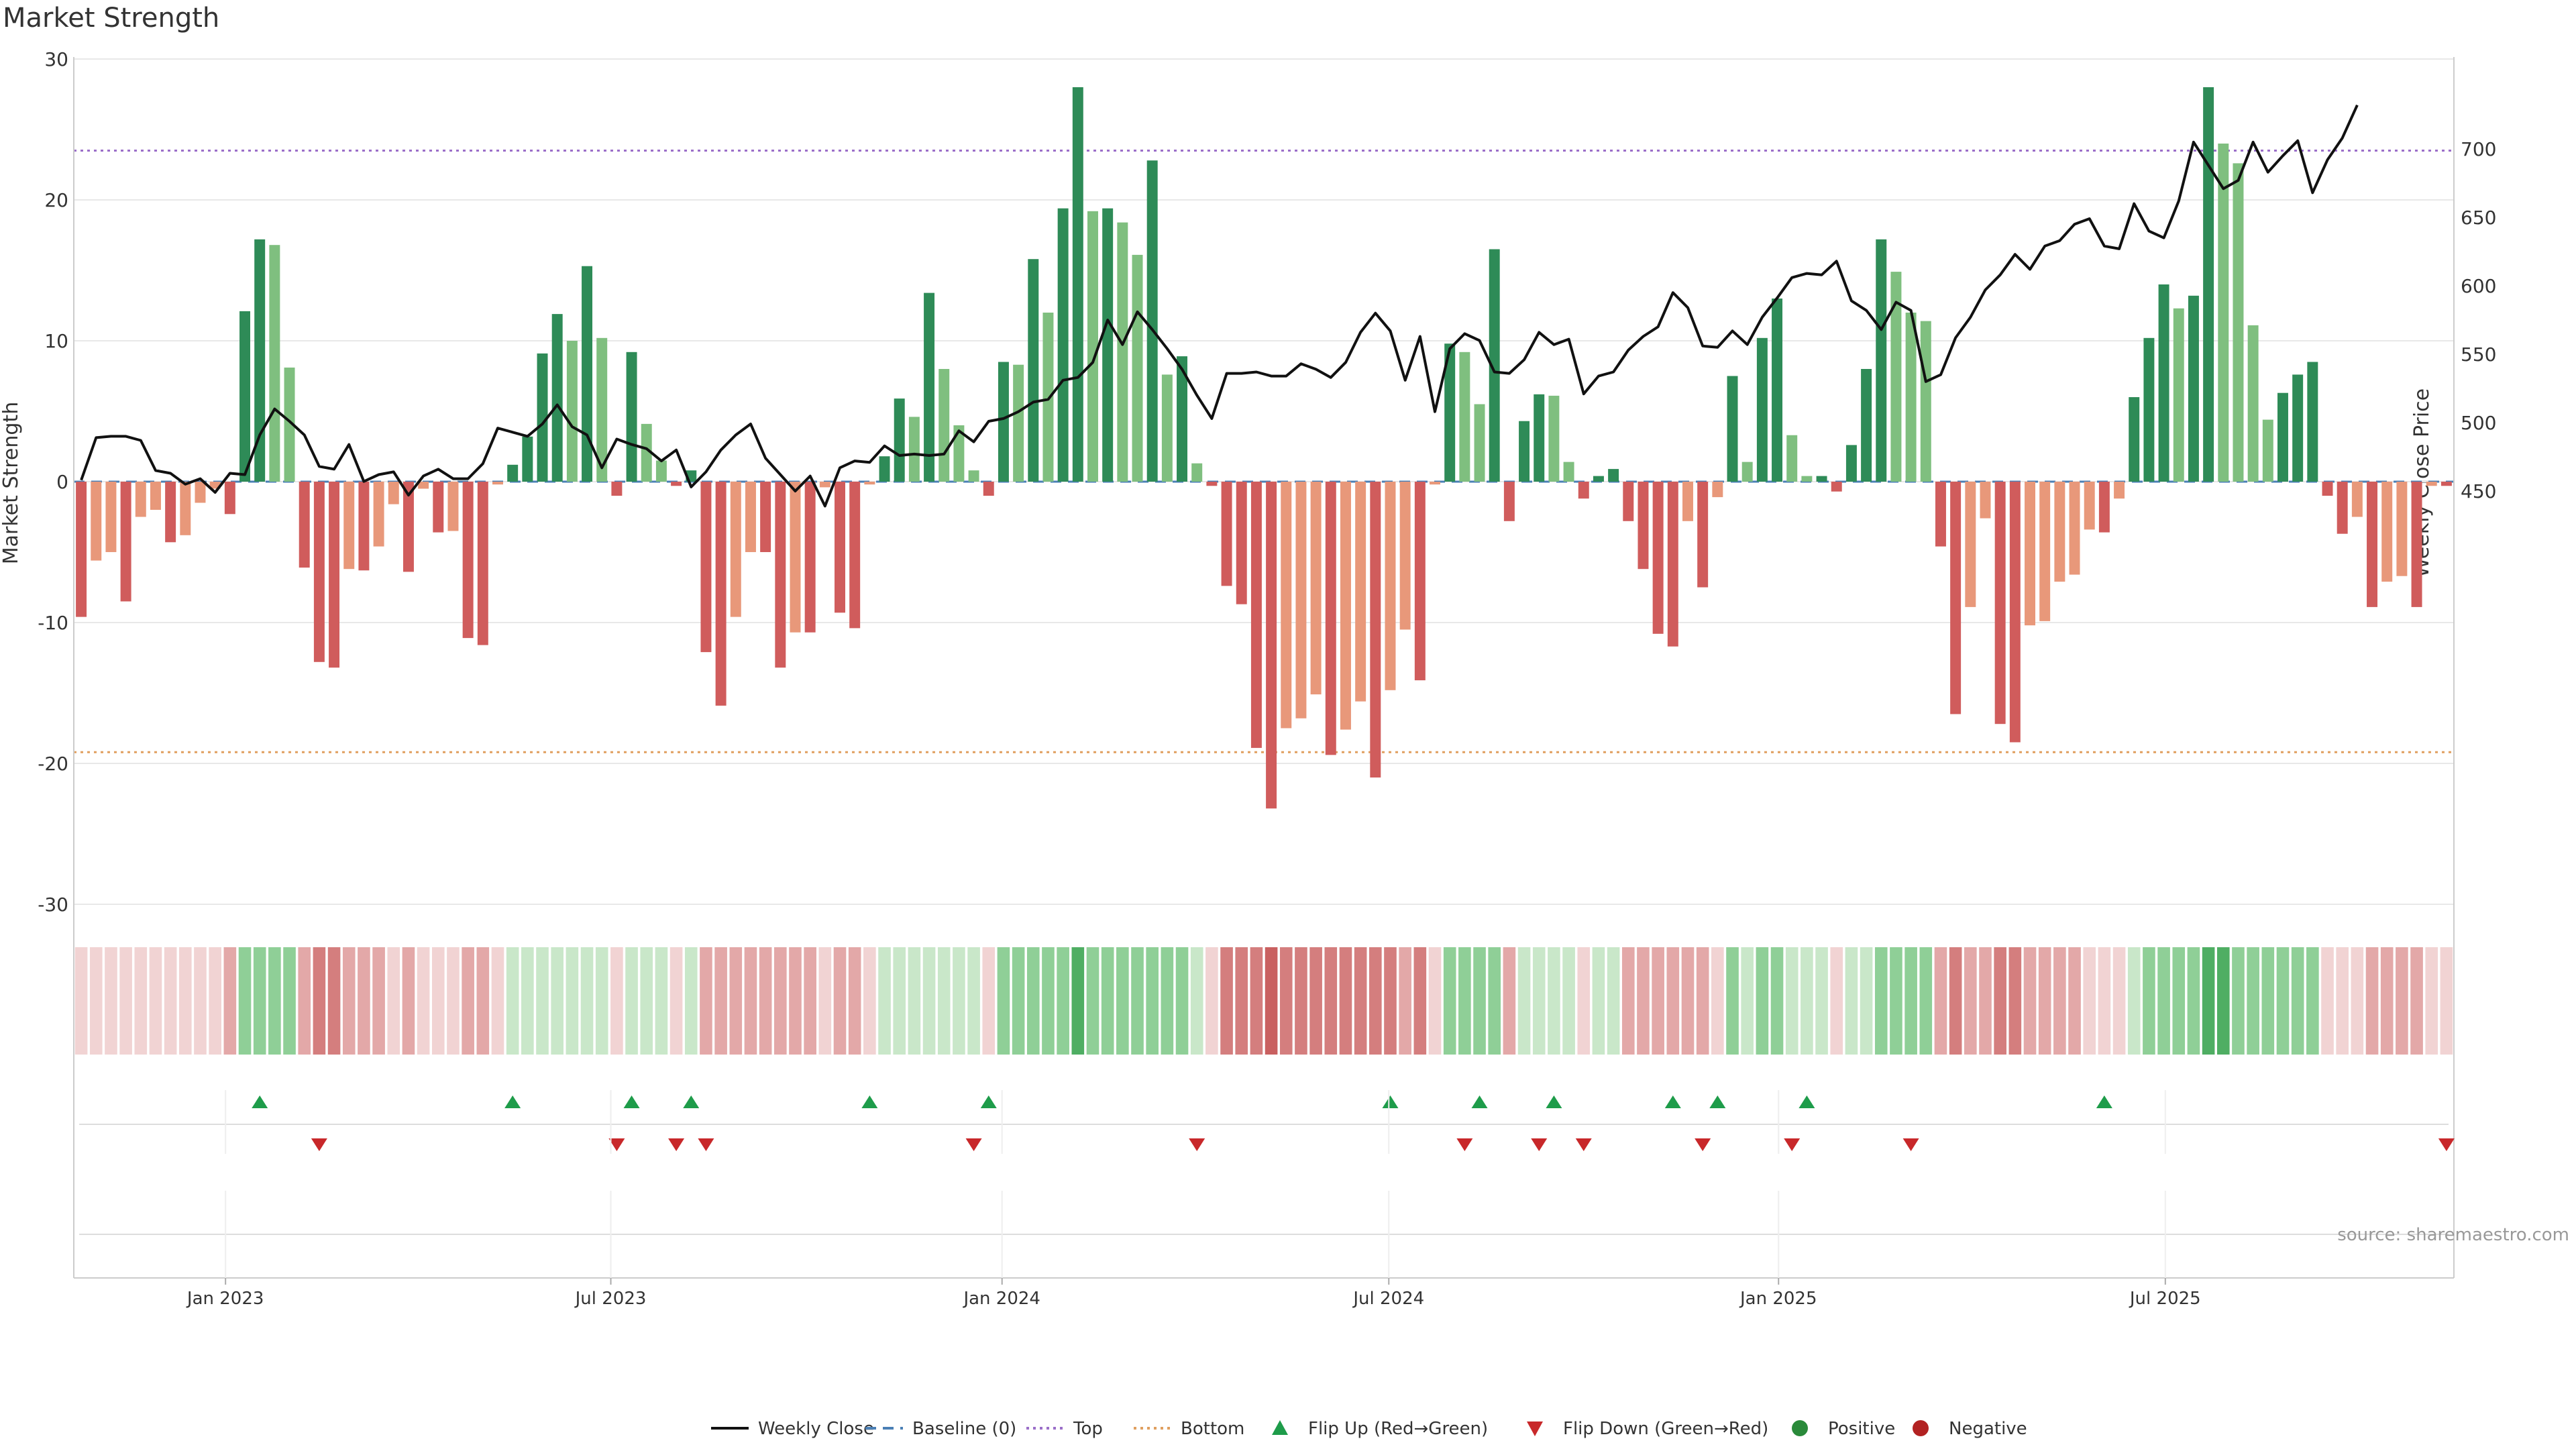  What do you see at coordinates (1778, 1299) in the screenshot?
I see `x-tick-label: Jan 2025` at bounding box center [1778, 1299].